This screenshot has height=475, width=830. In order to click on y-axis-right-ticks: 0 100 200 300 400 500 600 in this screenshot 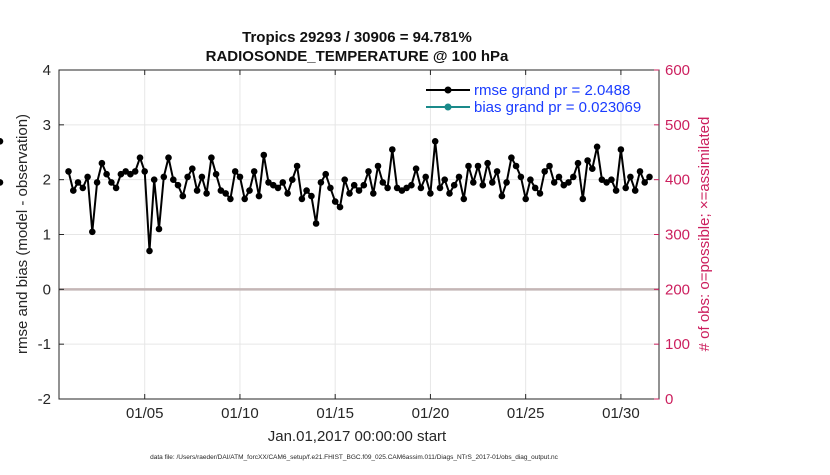, I will do `click(672, 235)`.